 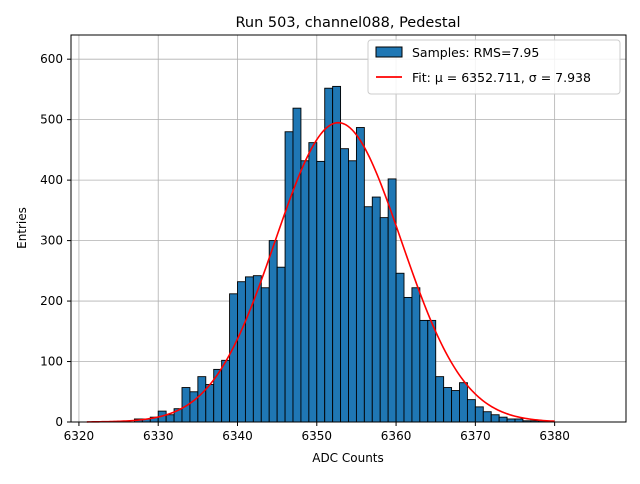 I want to click on y-tick-label: 0, so click(x=59, y=422).